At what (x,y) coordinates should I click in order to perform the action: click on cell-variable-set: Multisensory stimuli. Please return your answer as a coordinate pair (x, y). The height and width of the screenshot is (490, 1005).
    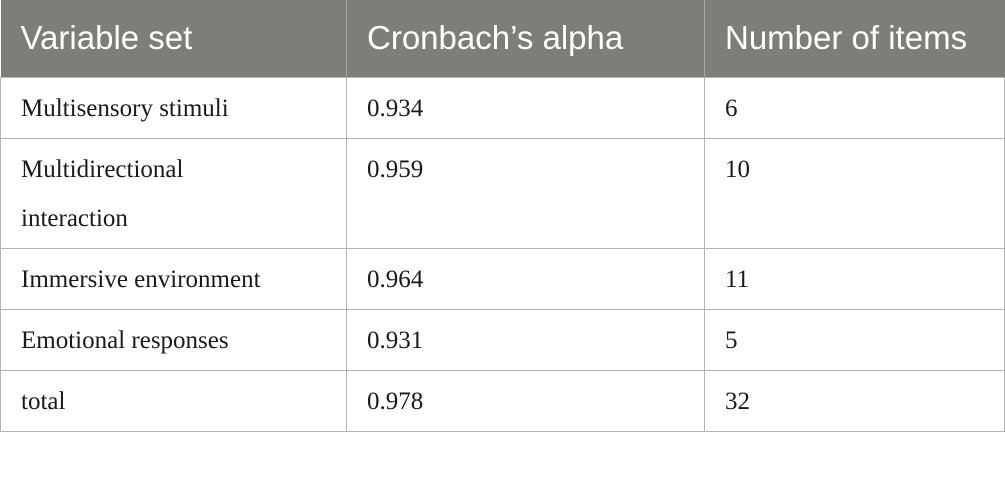
    Looking at the image, I should click on (173, 107).